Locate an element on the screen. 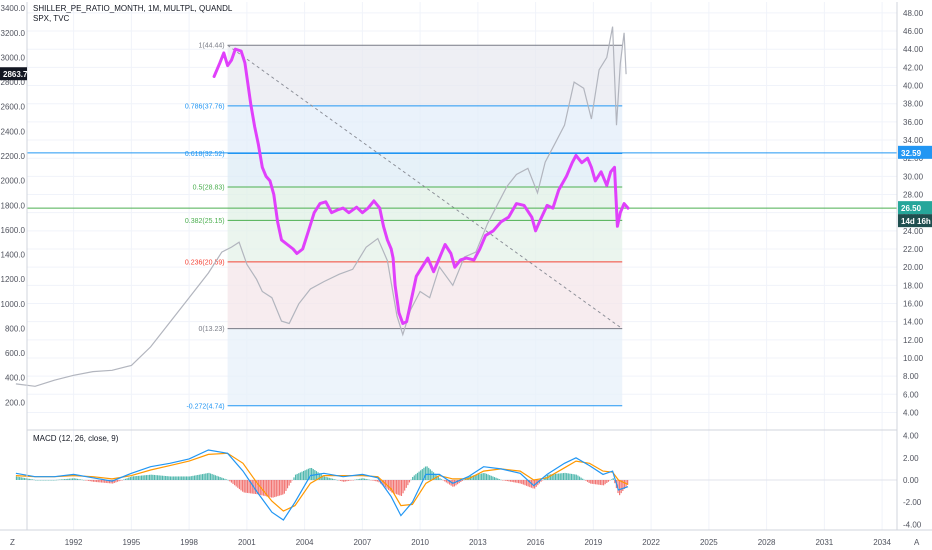  right-axis-tick: 28.00 is located at coordinates (913, 195).